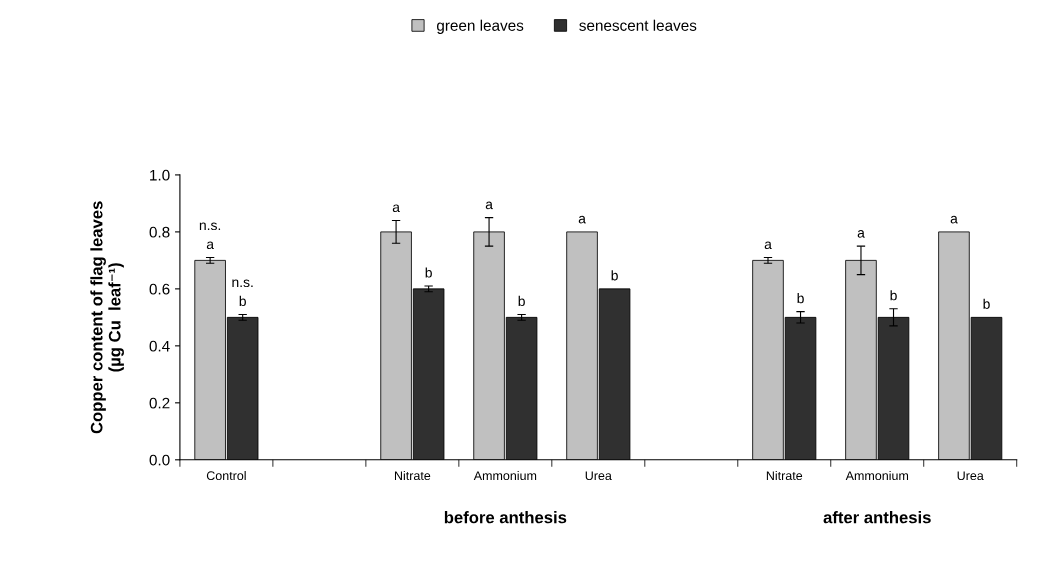  What do you see at coordinates (226, 475) in the screenshot?
I see `x-tick-label: Control` at bounding box center [226, 475].